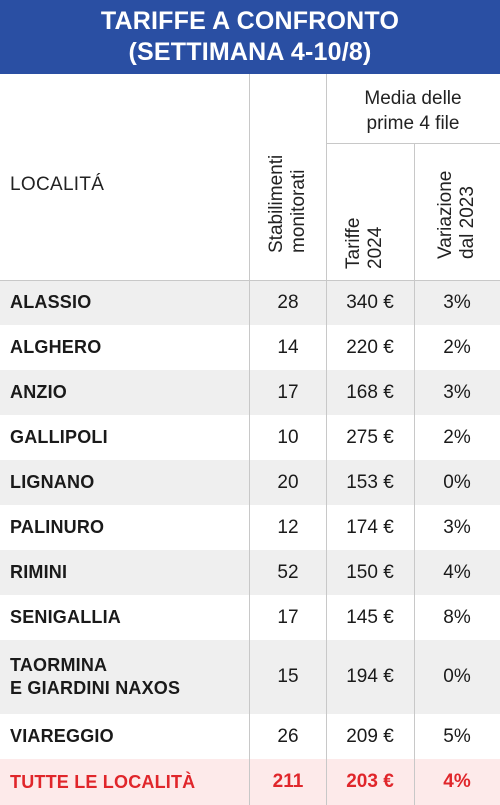  I want to click on total-name: TUTTE LE LOCALITÀ, so click(103, 781).